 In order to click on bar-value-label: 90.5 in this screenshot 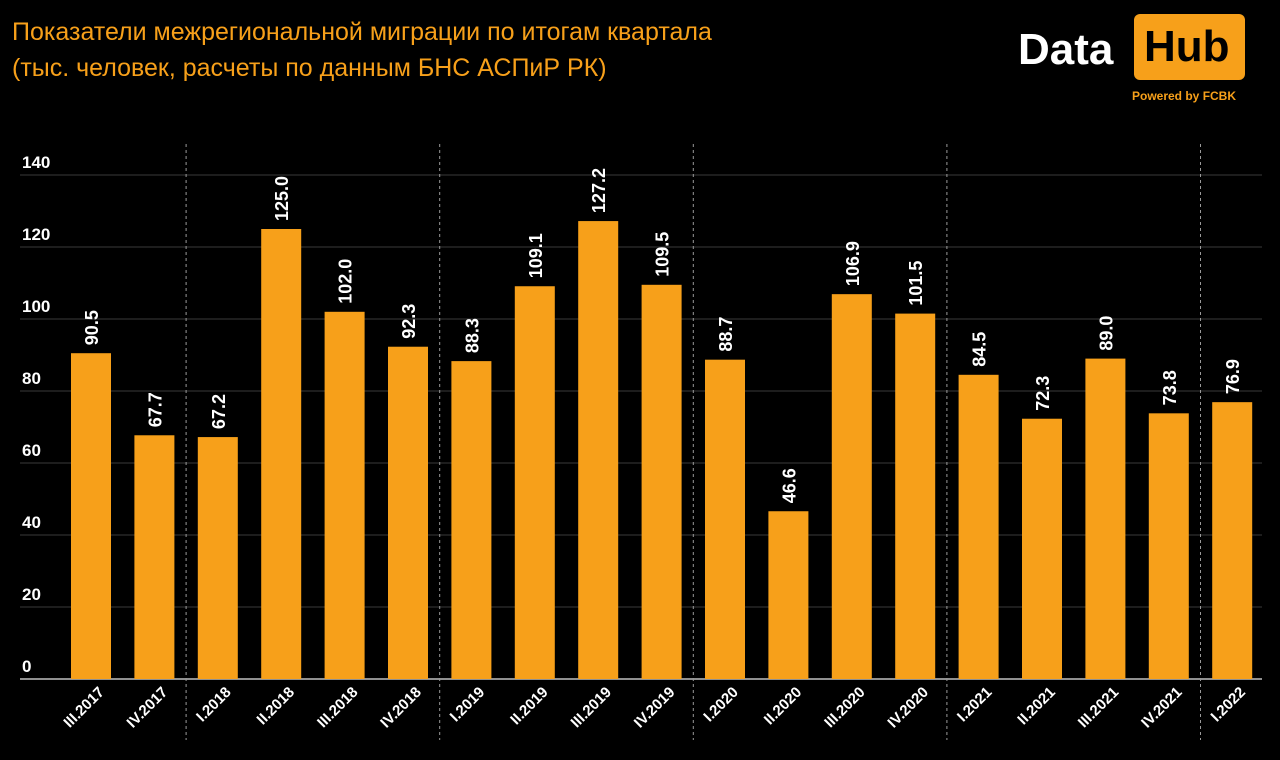, I will do `click(92, 327)`.